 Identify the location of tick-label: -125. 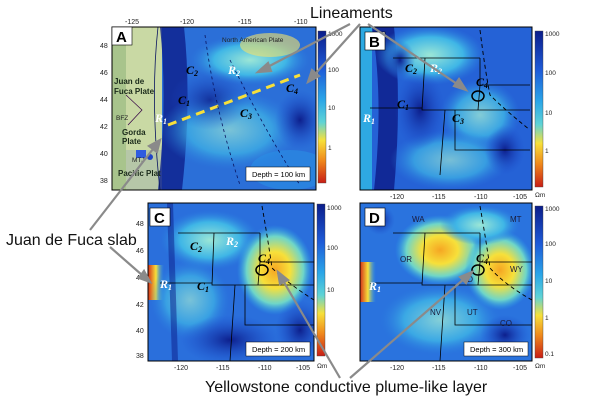
(132, 22).